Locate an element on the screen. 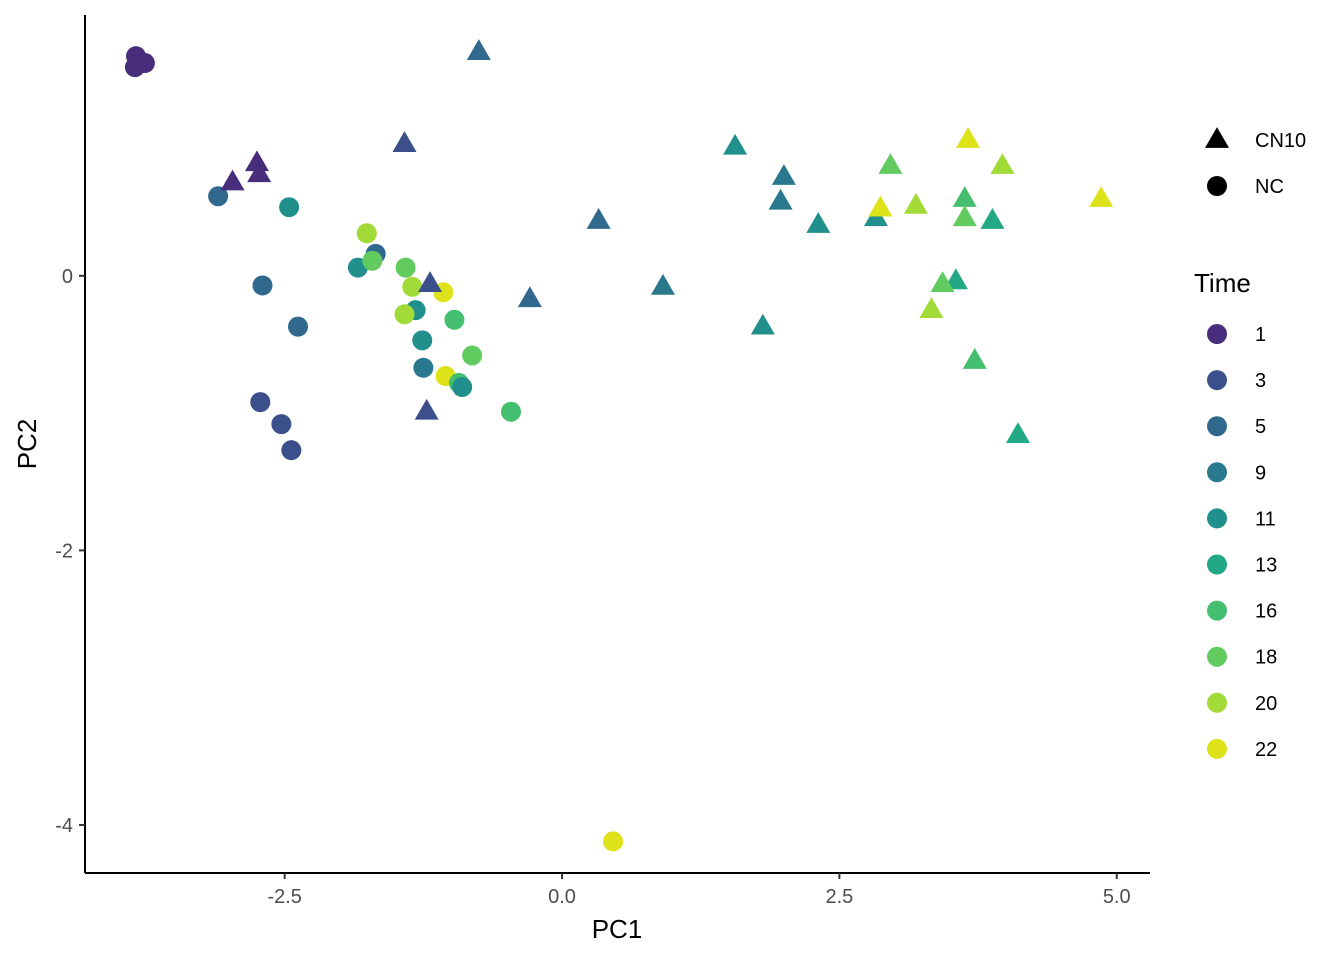 The image size is (1344, 965). color-legend-label: 18 is located at coordinates (1266, 658).